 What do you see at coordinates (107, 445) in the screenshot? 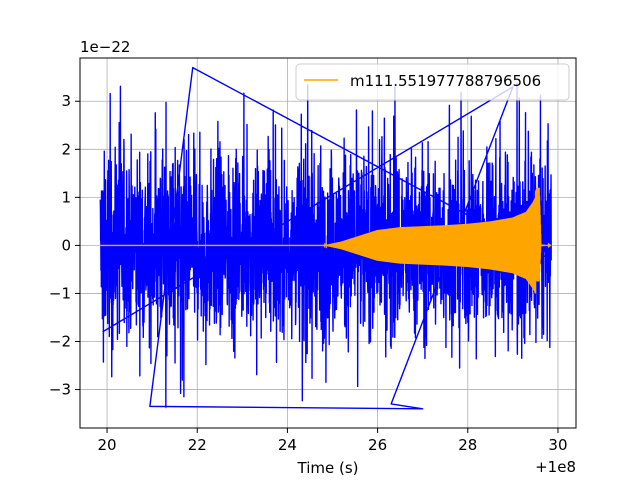
I see `x-tick-label: 20` at bounding box center [107, 445].